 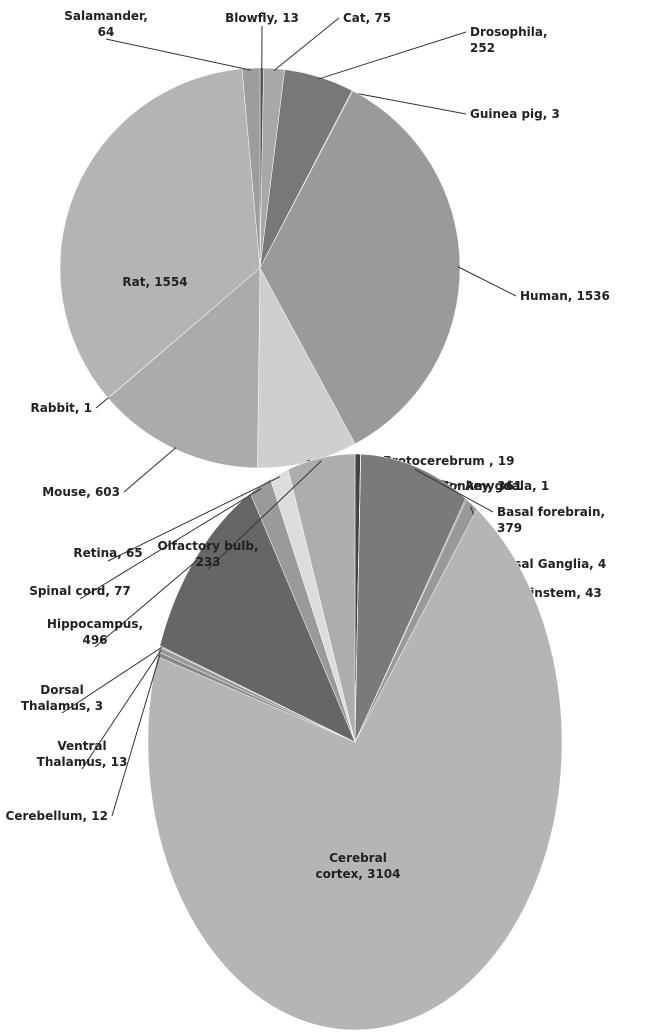 What do you see at coordinates (262, 18) in the screenshot?
I see `data-label: Blowfly, 13` at bounding box center [262, 18].